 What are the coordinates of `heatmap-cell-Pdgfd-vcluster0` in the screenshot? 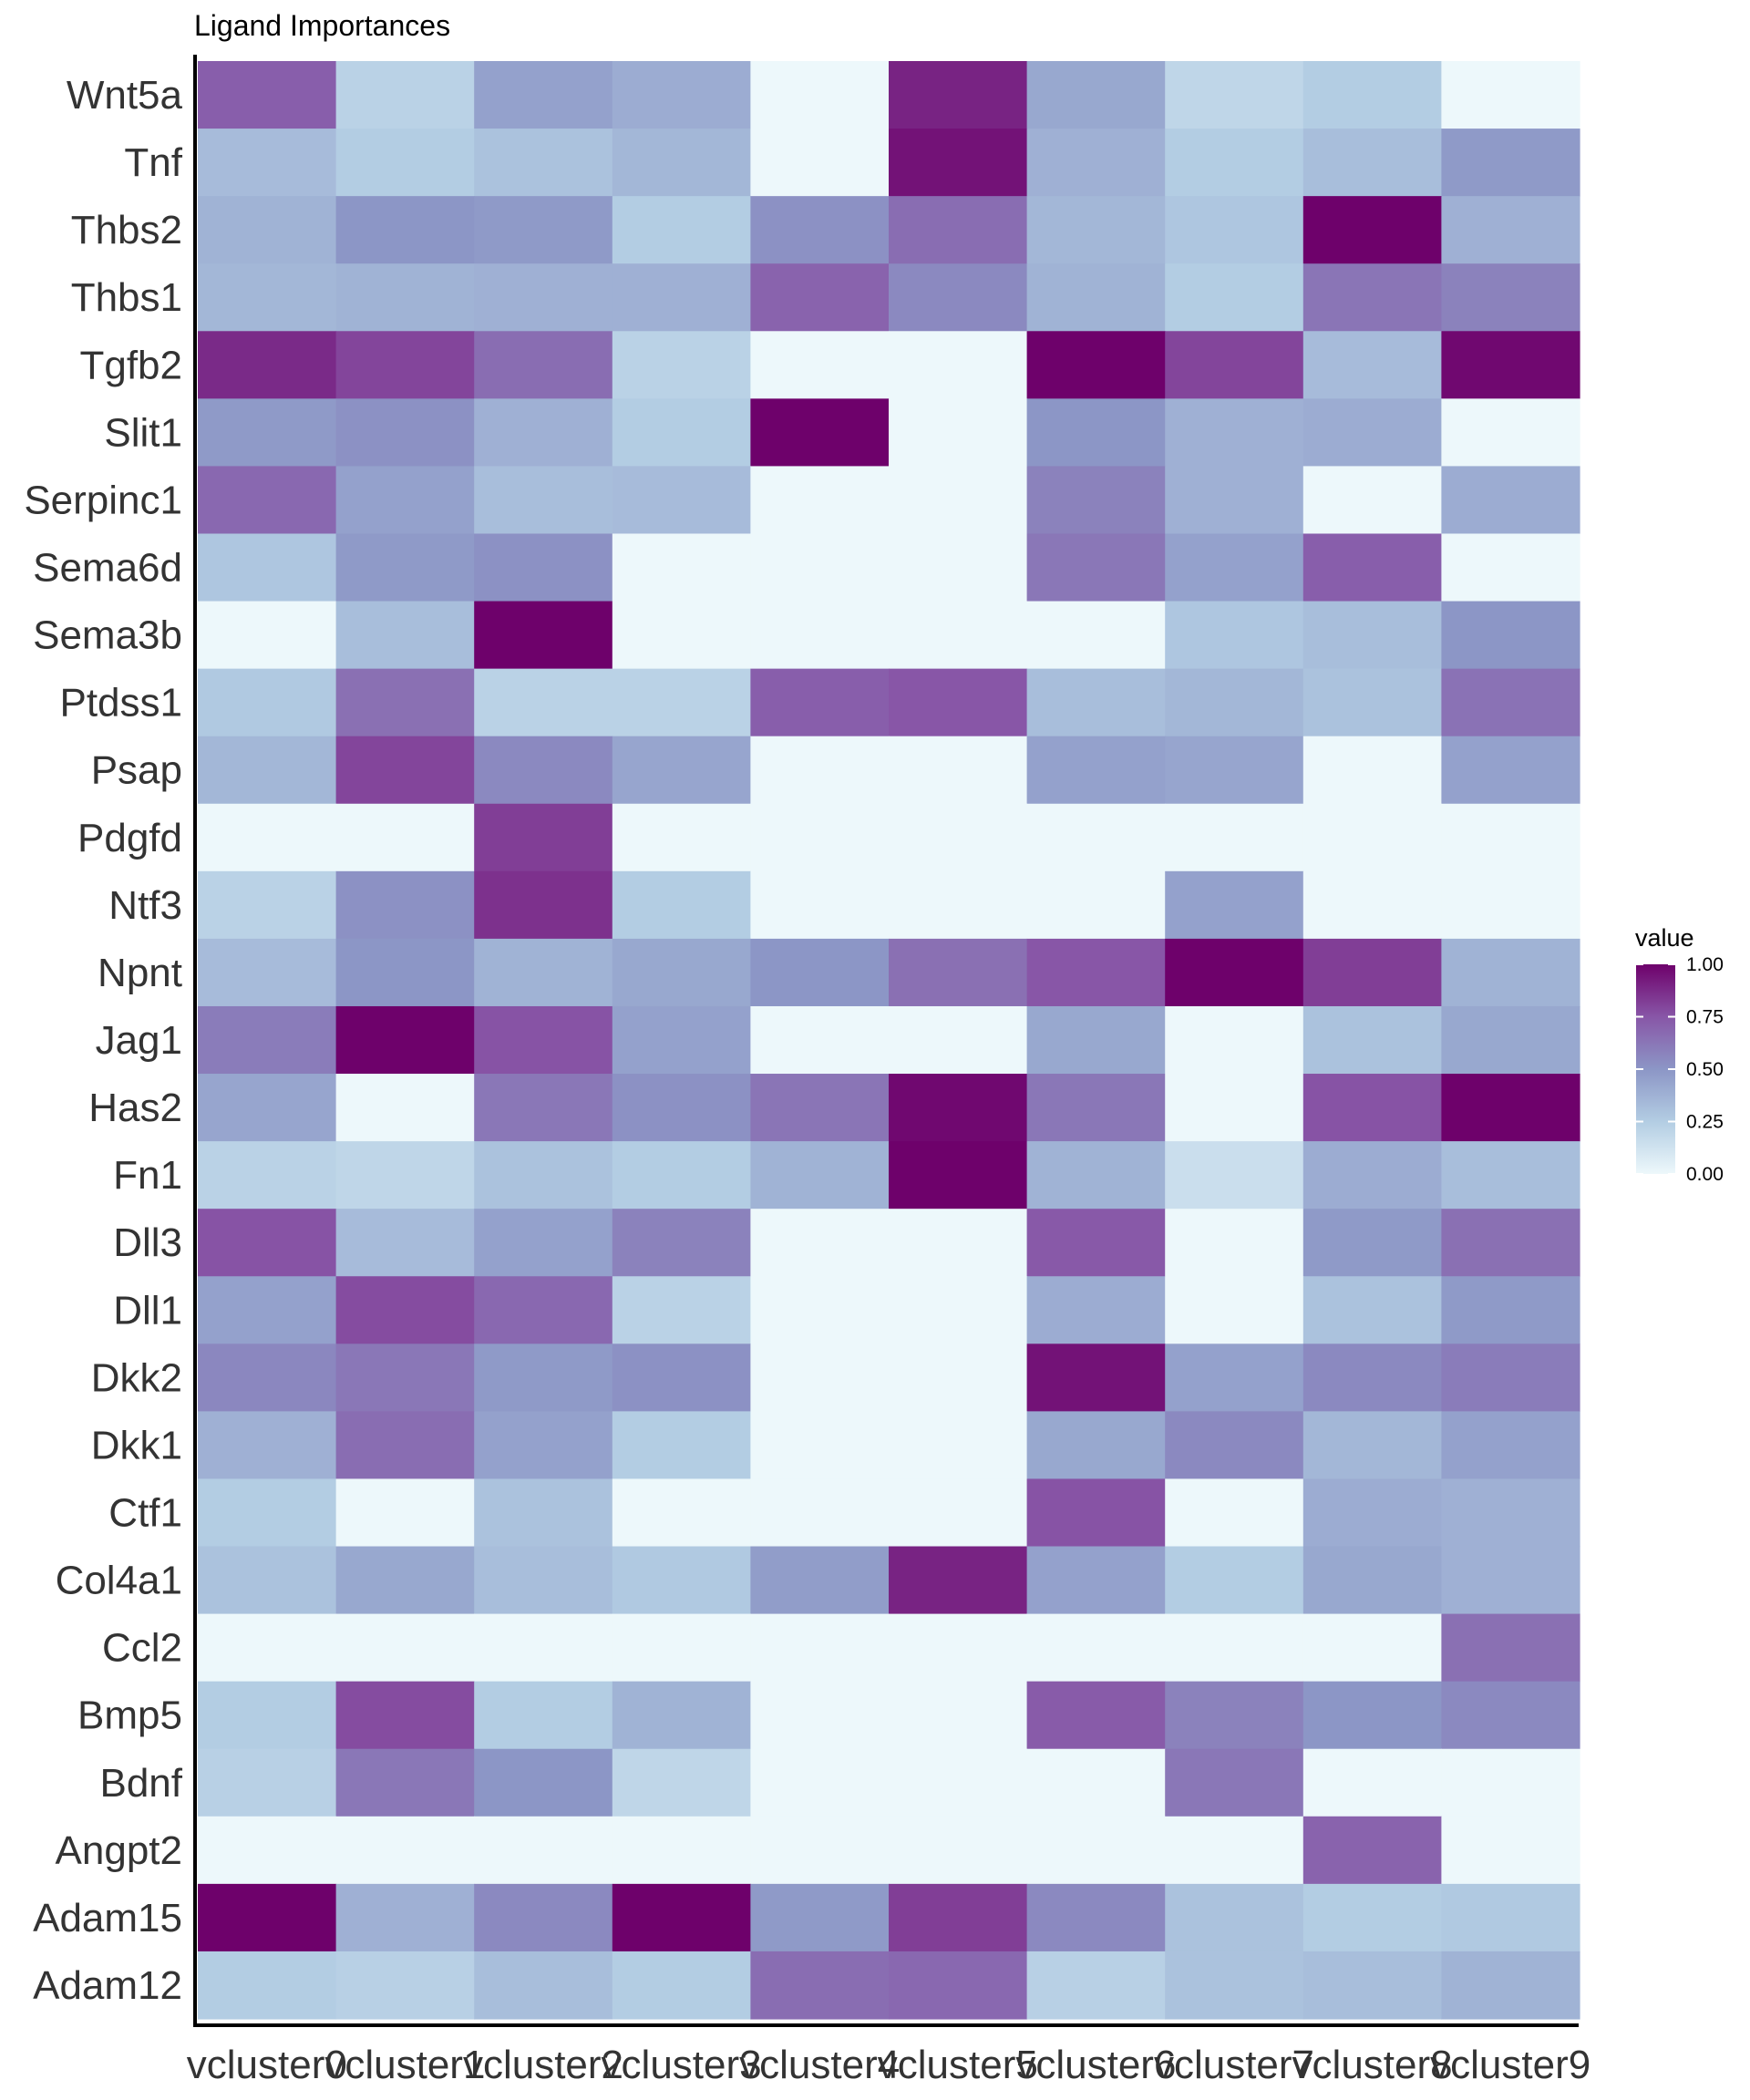 It's located at (268, 838).